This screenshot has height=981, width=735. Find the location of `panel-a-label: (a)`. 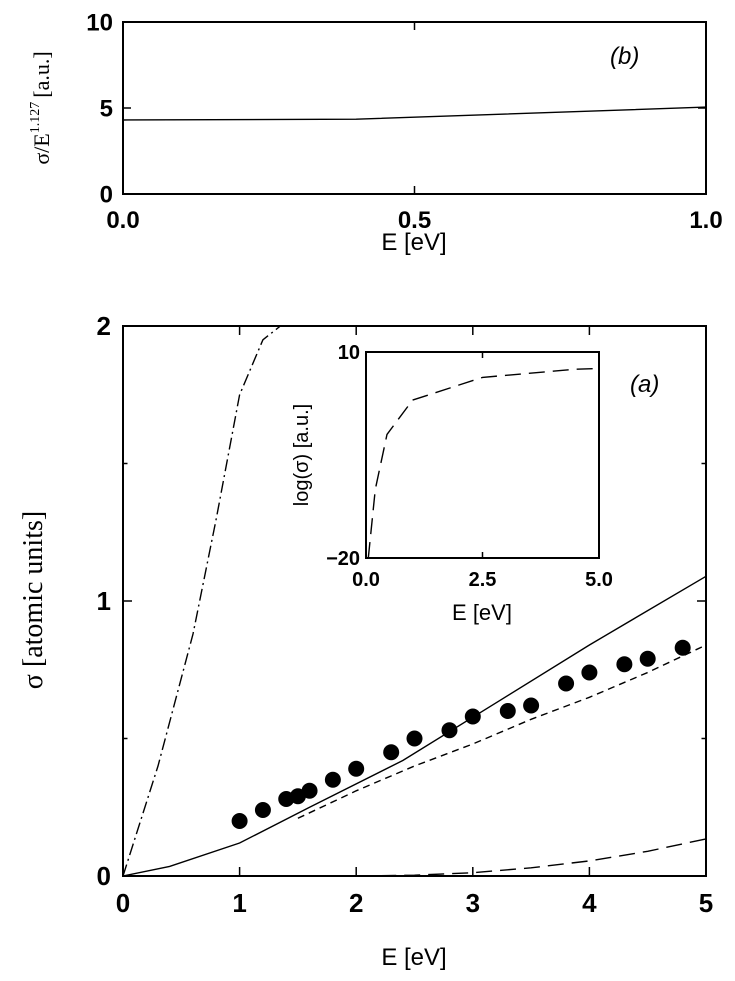

panel-a-label: (a) is located at coordinates (644, 384).